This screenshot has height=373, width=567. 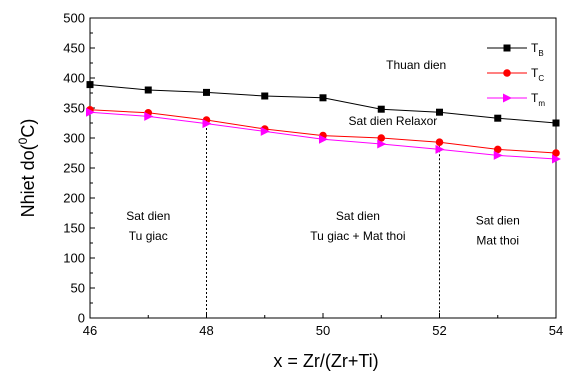 What do you see at coordinates (23, 140) in the screenshot?
I see `y-axis-title-sup: 0` at bounding box center [23, 140].